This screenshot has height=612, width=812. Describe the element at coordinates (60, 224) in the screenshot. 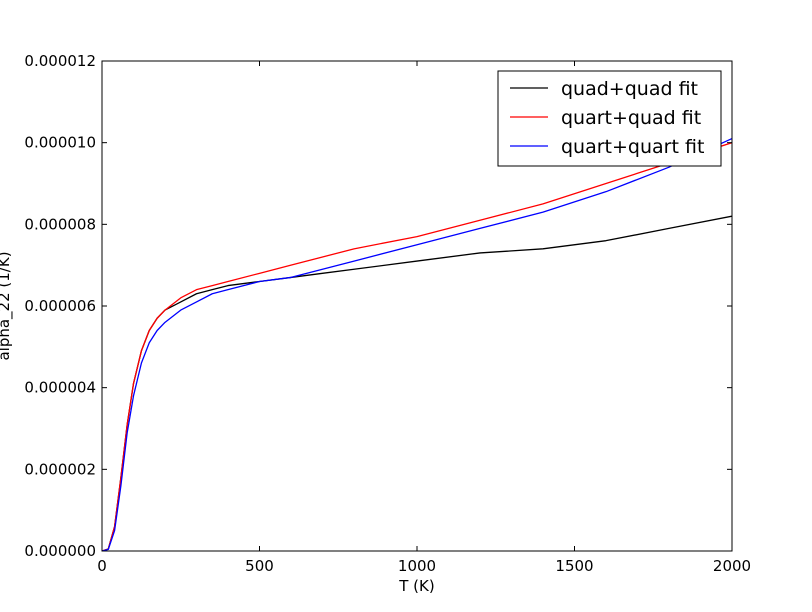

I see `y-tick-label: 0.000008` at that location.